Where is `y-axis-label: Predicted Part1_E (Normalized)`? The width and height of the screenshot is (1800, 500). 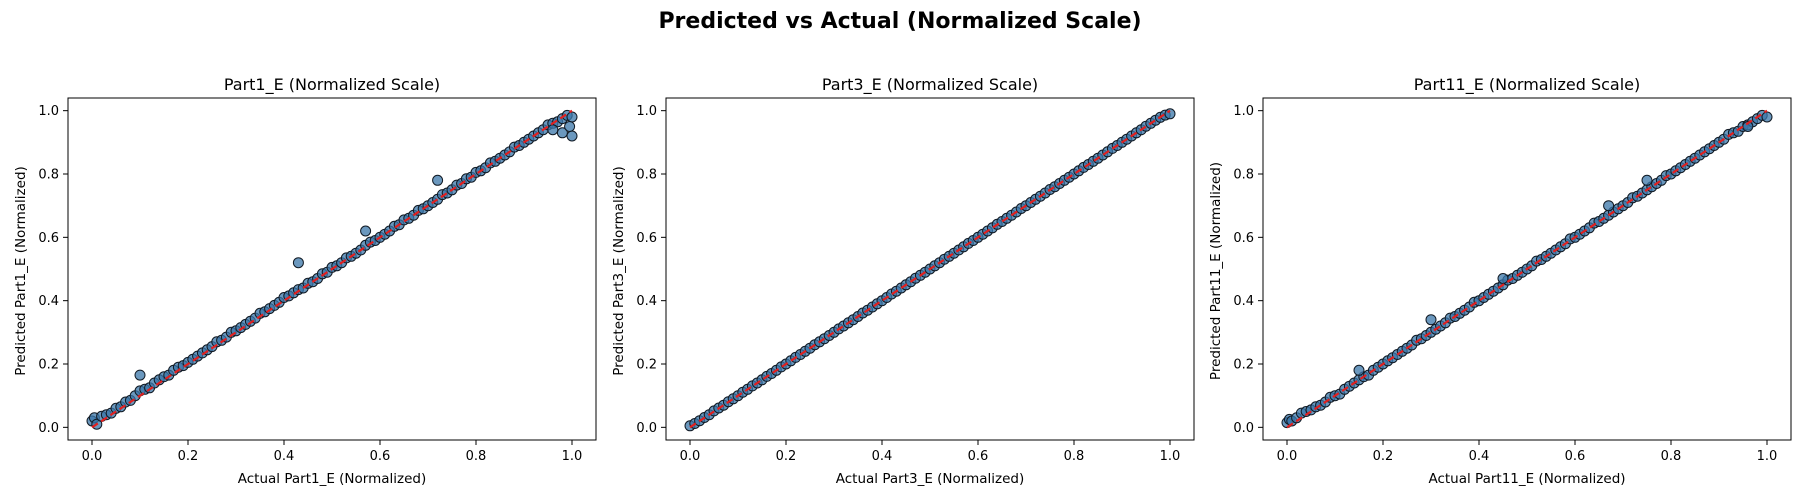
y-axis-label: Predicted Part1_E (Normalized) is located at coordinates (21, 271).